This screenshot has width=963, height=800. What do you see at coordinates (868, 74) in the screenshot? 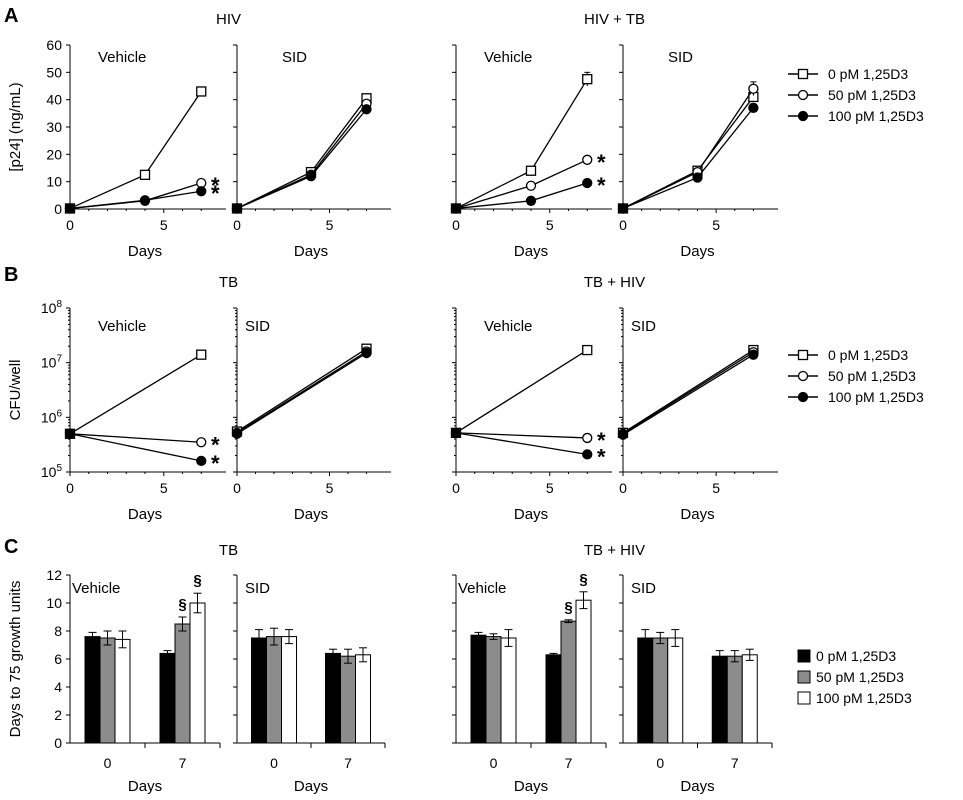
I see `legend-A-label-0: 0 pM 1,25D3` at bounding box center [868, 74].